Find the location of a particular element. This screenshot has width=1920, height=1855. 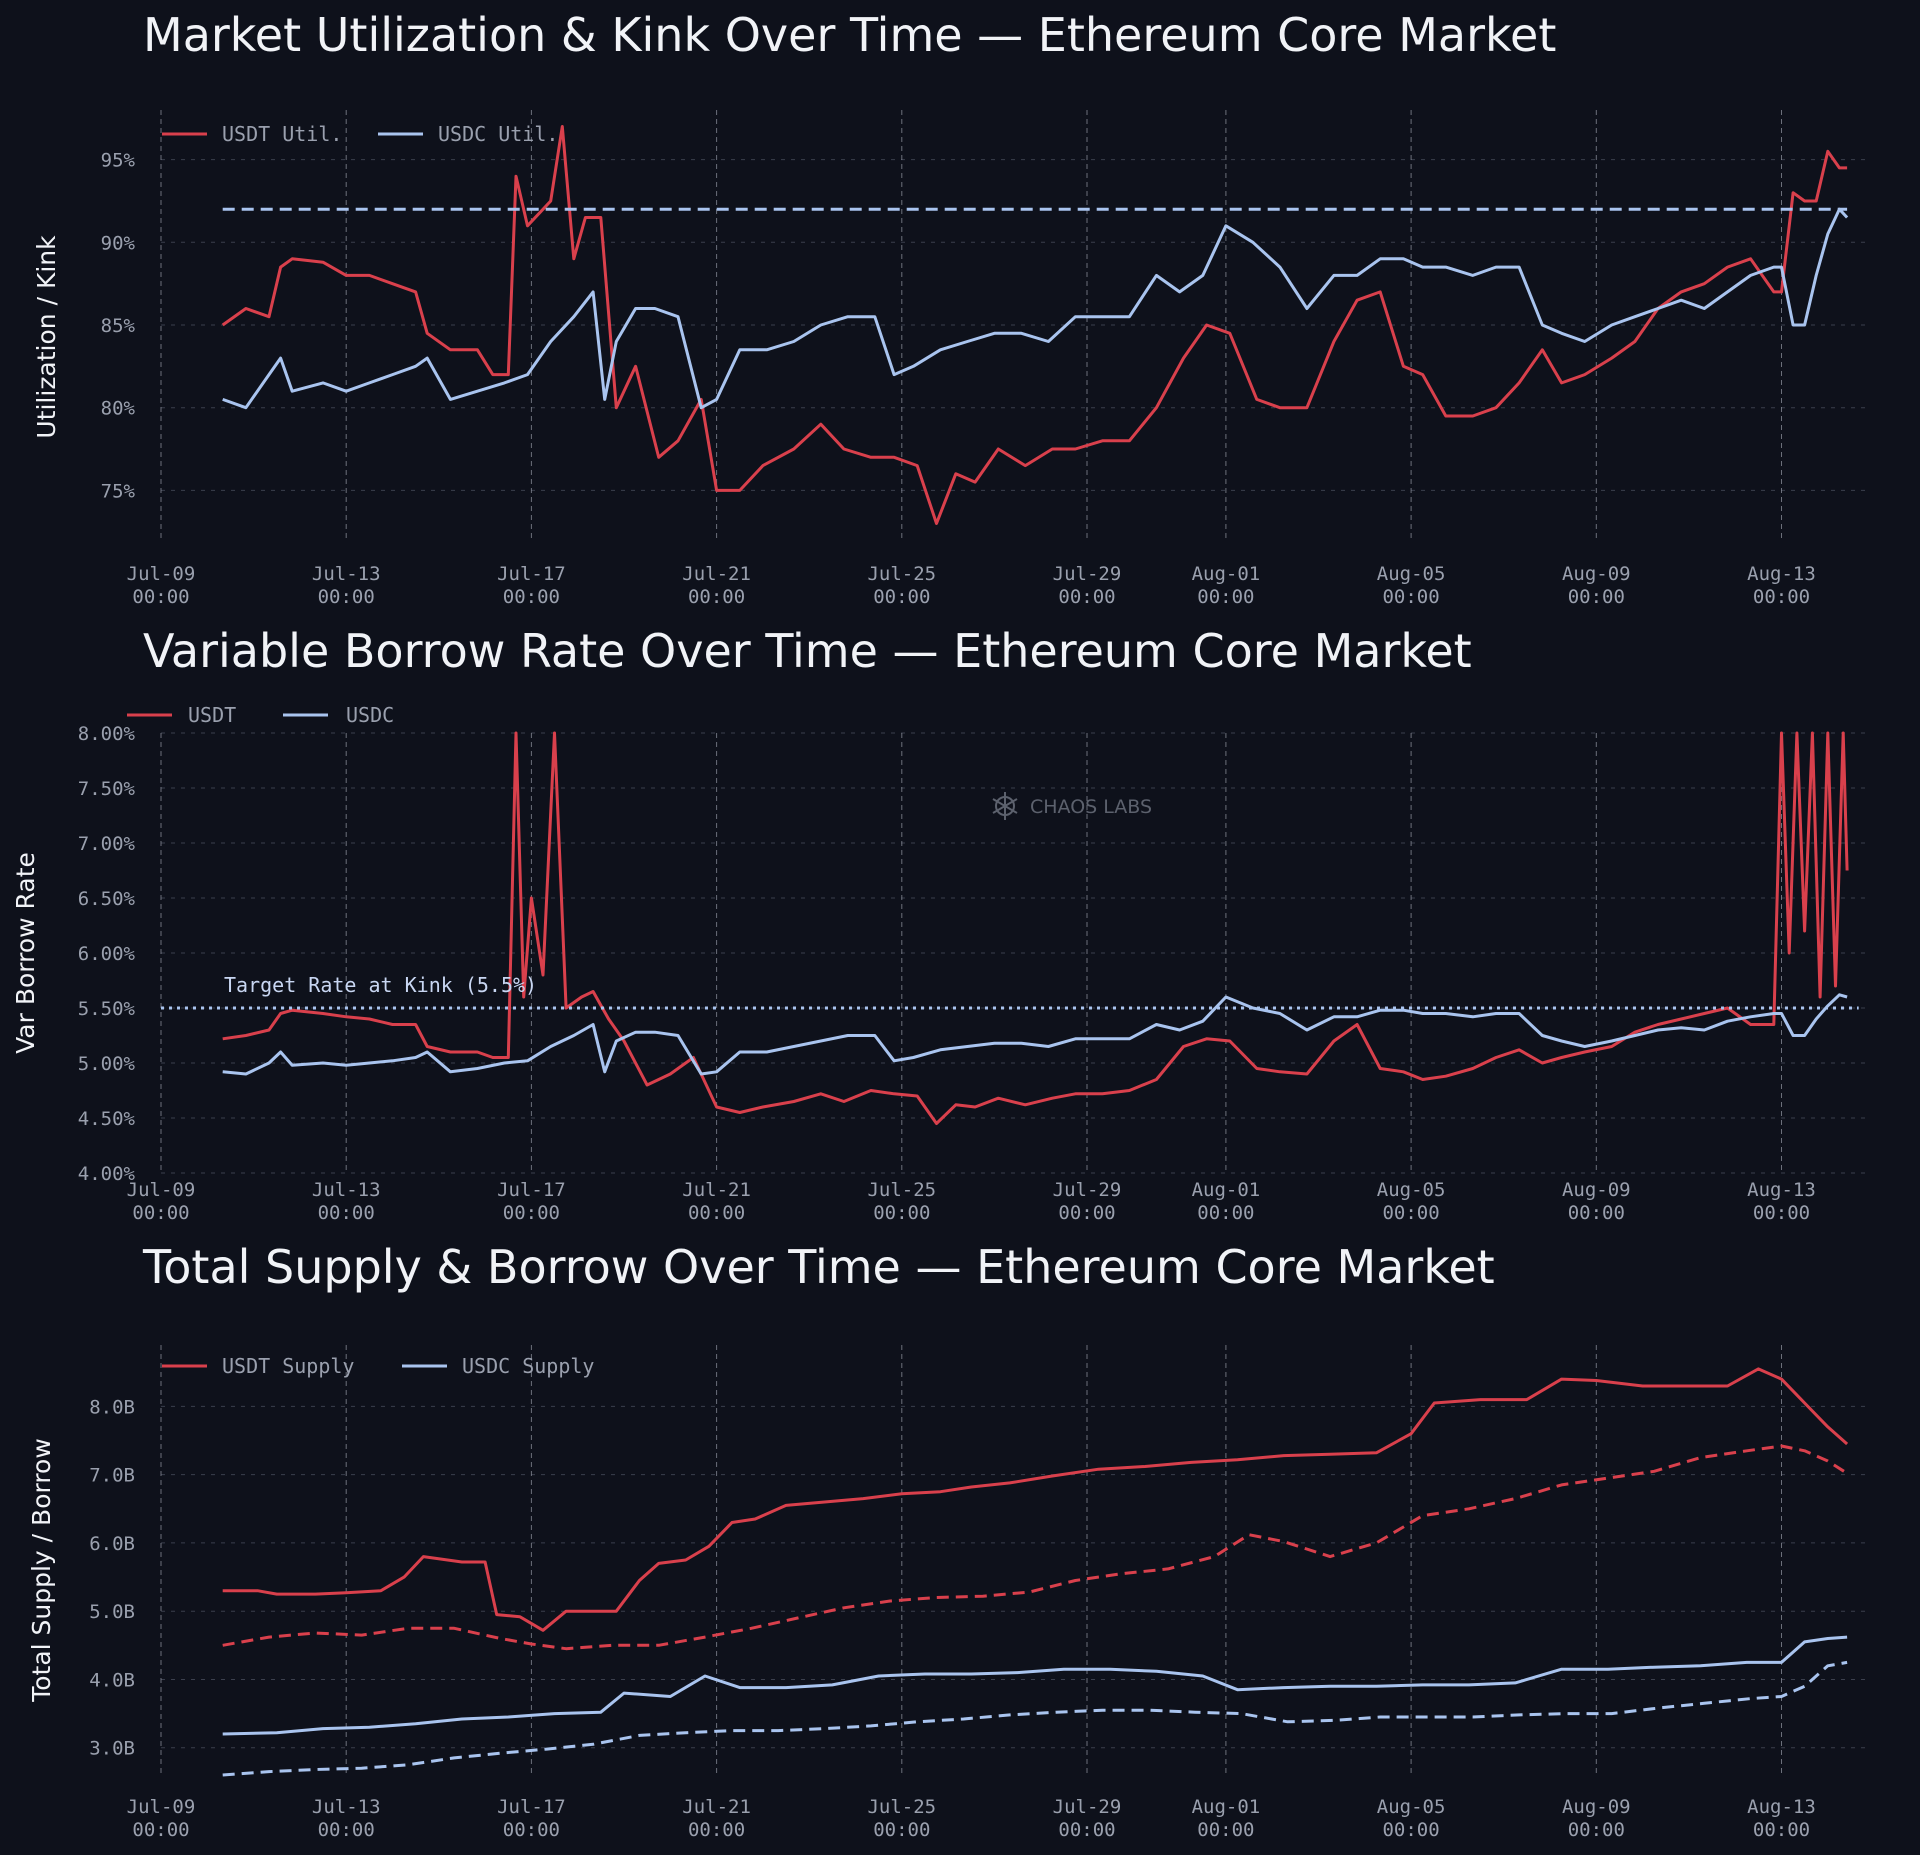

borrow-rate-legend: USDT USDC is located at coordinates (260, 715).